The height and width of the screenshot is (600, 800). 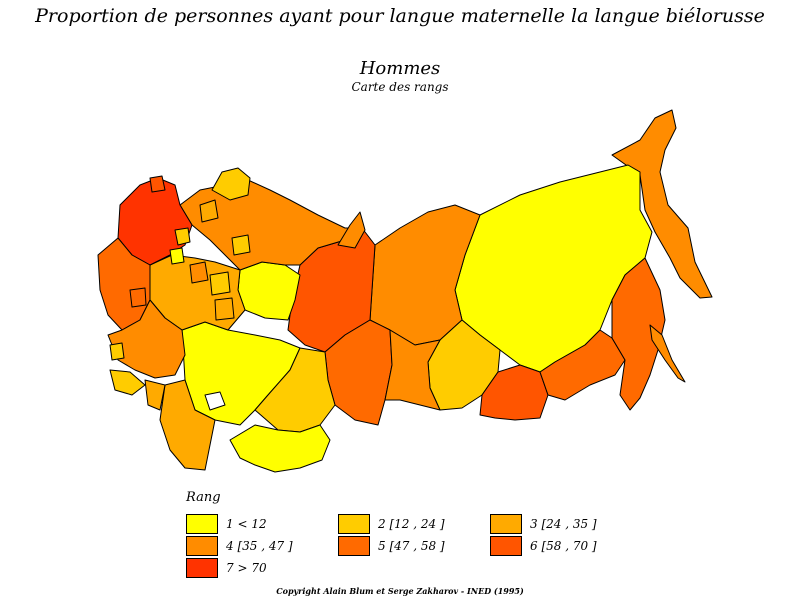 I want to click on legend-item-7: 7 > 70, so click(x=226, y=568).